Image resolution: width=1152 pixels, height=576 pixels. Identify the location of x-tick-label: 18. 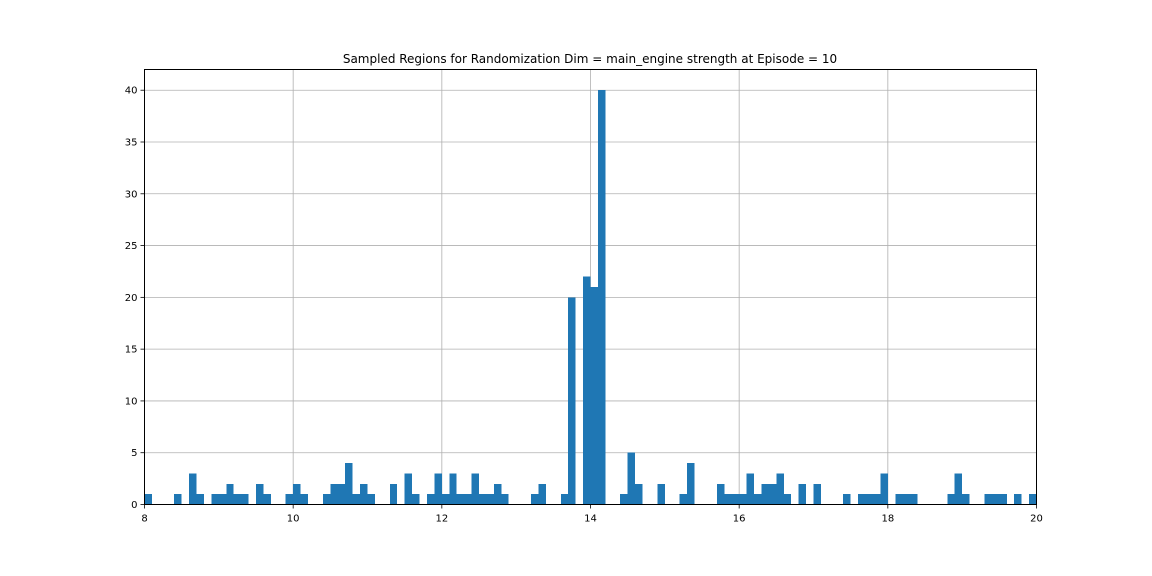
(887, 519).